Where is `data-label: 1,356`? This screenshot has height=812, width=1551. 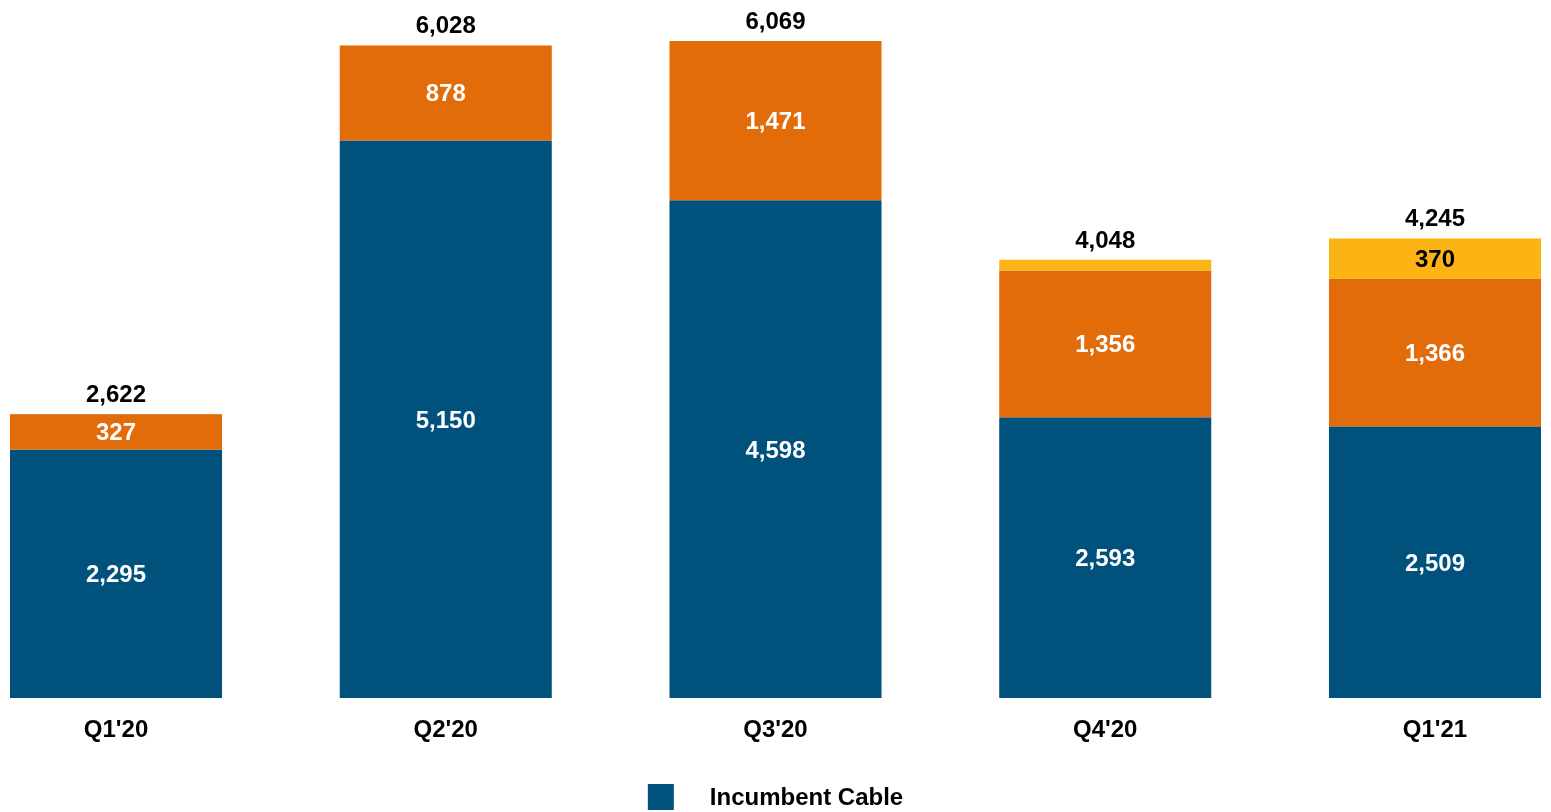 data-label: 1,356 is located at coordinates (1105, 344).